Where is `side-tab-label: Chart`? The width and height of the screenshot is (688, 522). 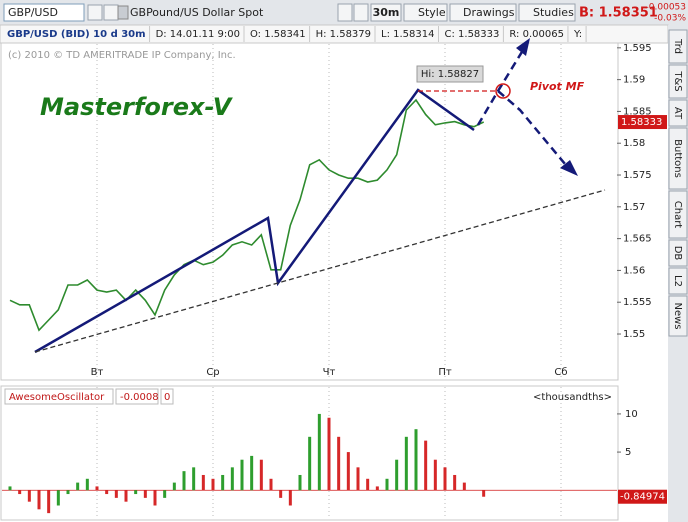 side-tab-label: Chart is located at coordinates (677, 215).